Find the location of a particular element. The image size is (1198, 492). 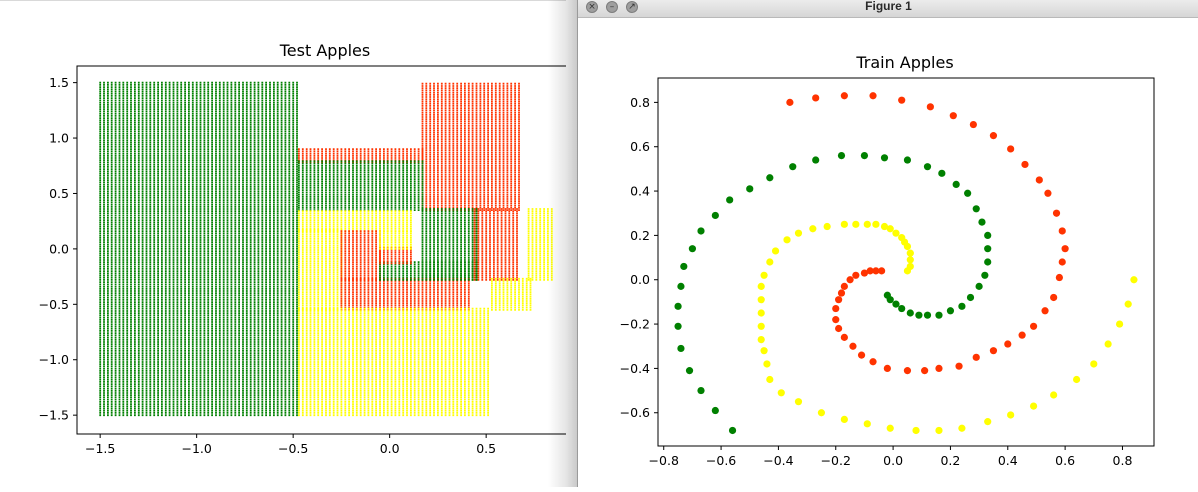

zoom-icon: ↗ is located at coordinates (632, 7).